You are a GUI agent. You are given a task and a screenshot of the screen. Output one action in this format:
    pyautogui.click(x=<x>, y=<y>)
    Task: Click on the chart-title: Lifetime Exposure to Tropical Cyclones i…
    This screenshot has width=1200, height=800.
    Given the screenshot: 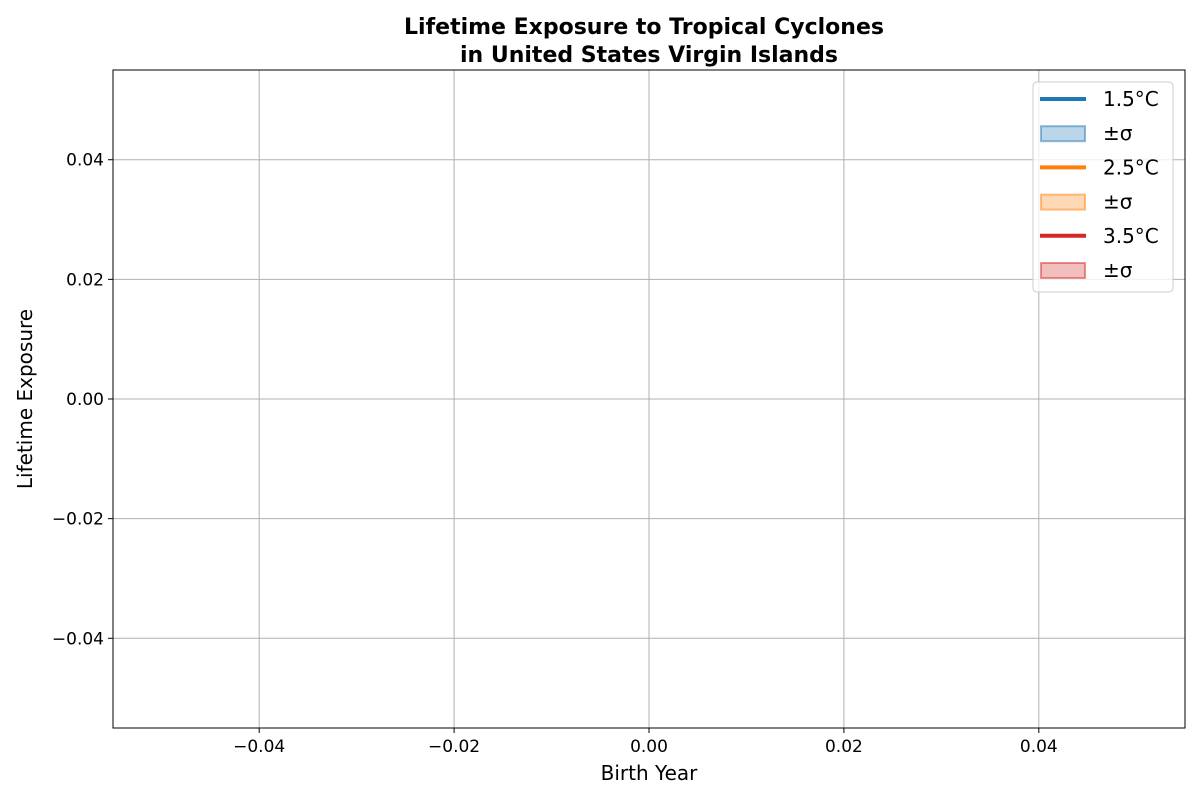 What is the action you would take?
    pyautogui.click(x=644, y=41)
    